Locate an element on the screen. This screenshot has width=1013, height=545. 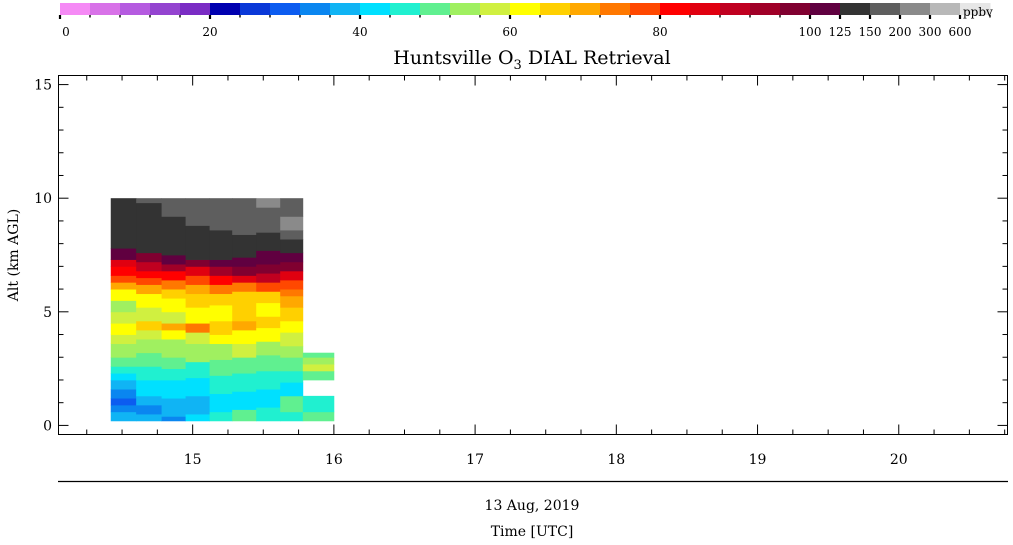
x-tick-label: 16 is located at coordinates (334, 460).